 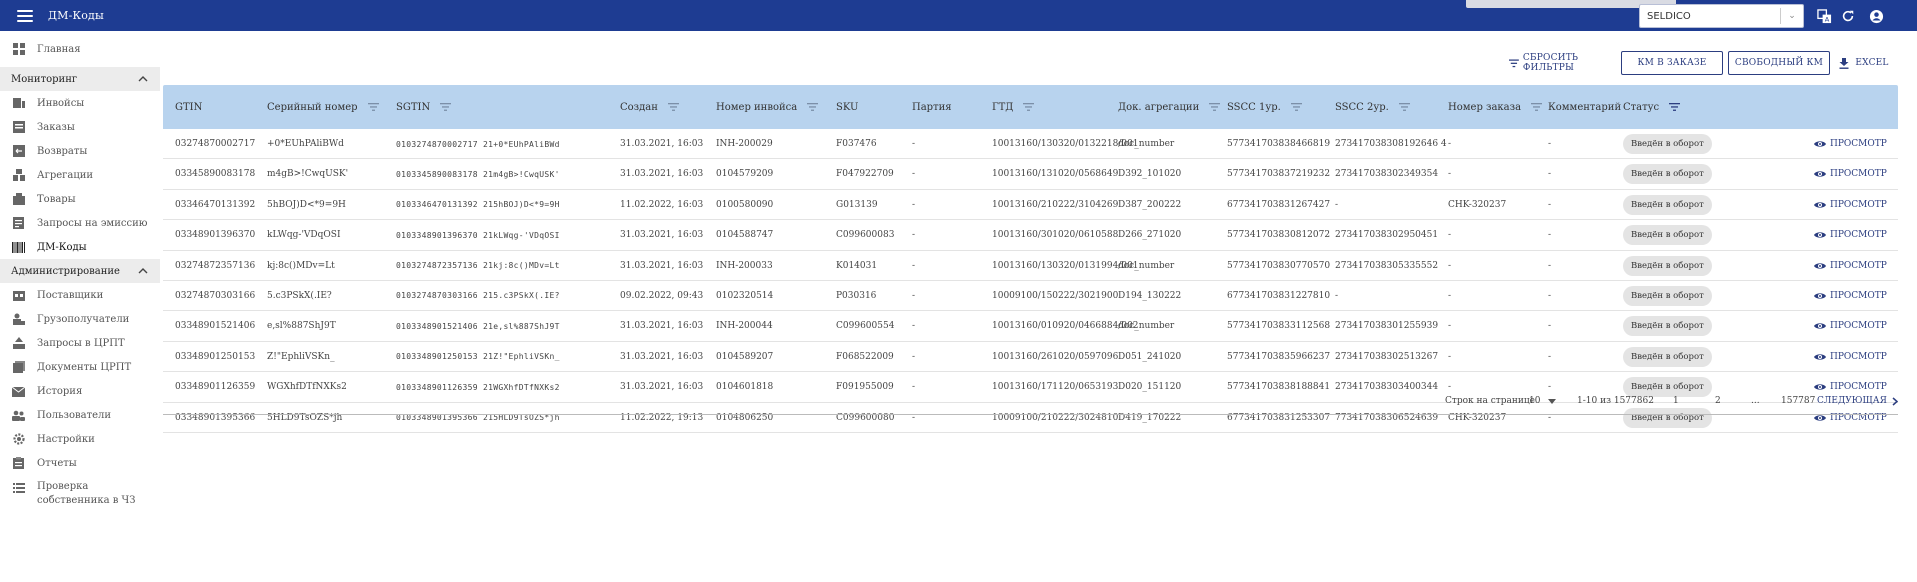 What do you see at coordinates (80, 175) in the screenshot?
I see `sidebar-item-aggregations: Агрегации` at bounding box center [80, 175].